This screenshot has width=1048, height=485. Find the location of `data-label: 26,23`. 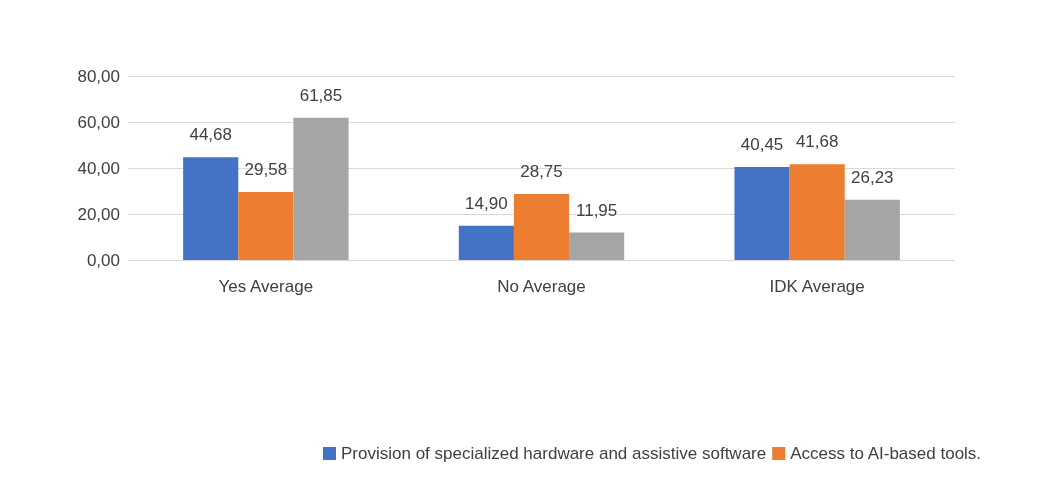

data-label: 26,23 is located at coordinates (872, 177).